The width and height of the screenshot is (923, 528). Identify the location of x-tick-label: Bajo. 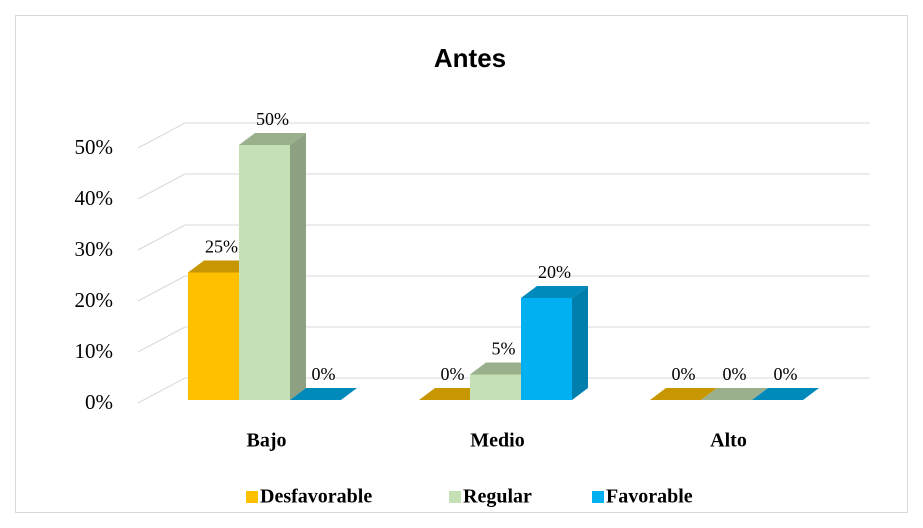
(267, 441).